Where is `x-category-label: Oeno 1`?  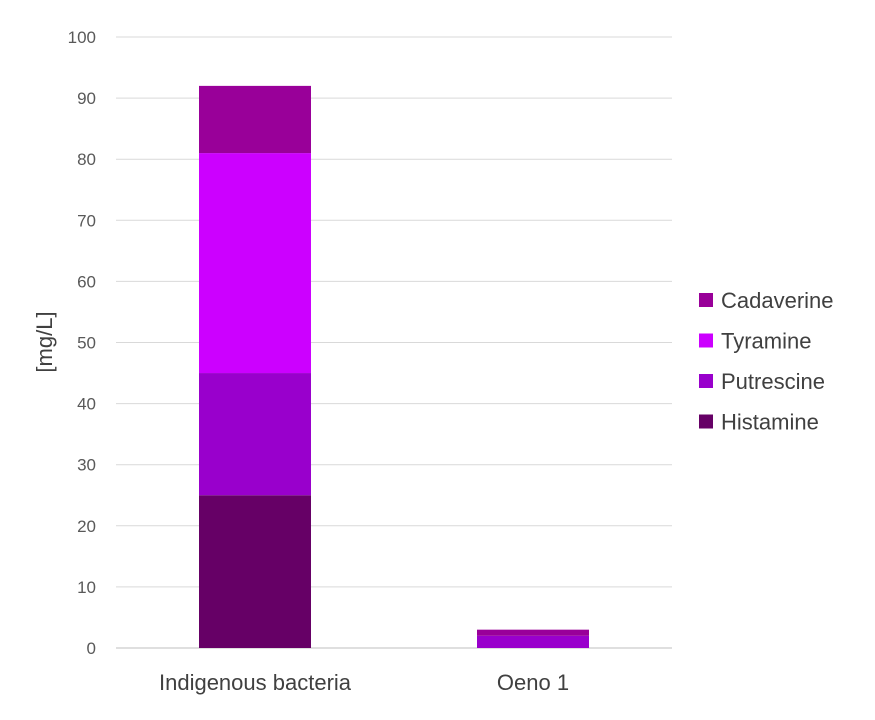 x-category-label: Oeno 1 is located at coordinates (533, 682).